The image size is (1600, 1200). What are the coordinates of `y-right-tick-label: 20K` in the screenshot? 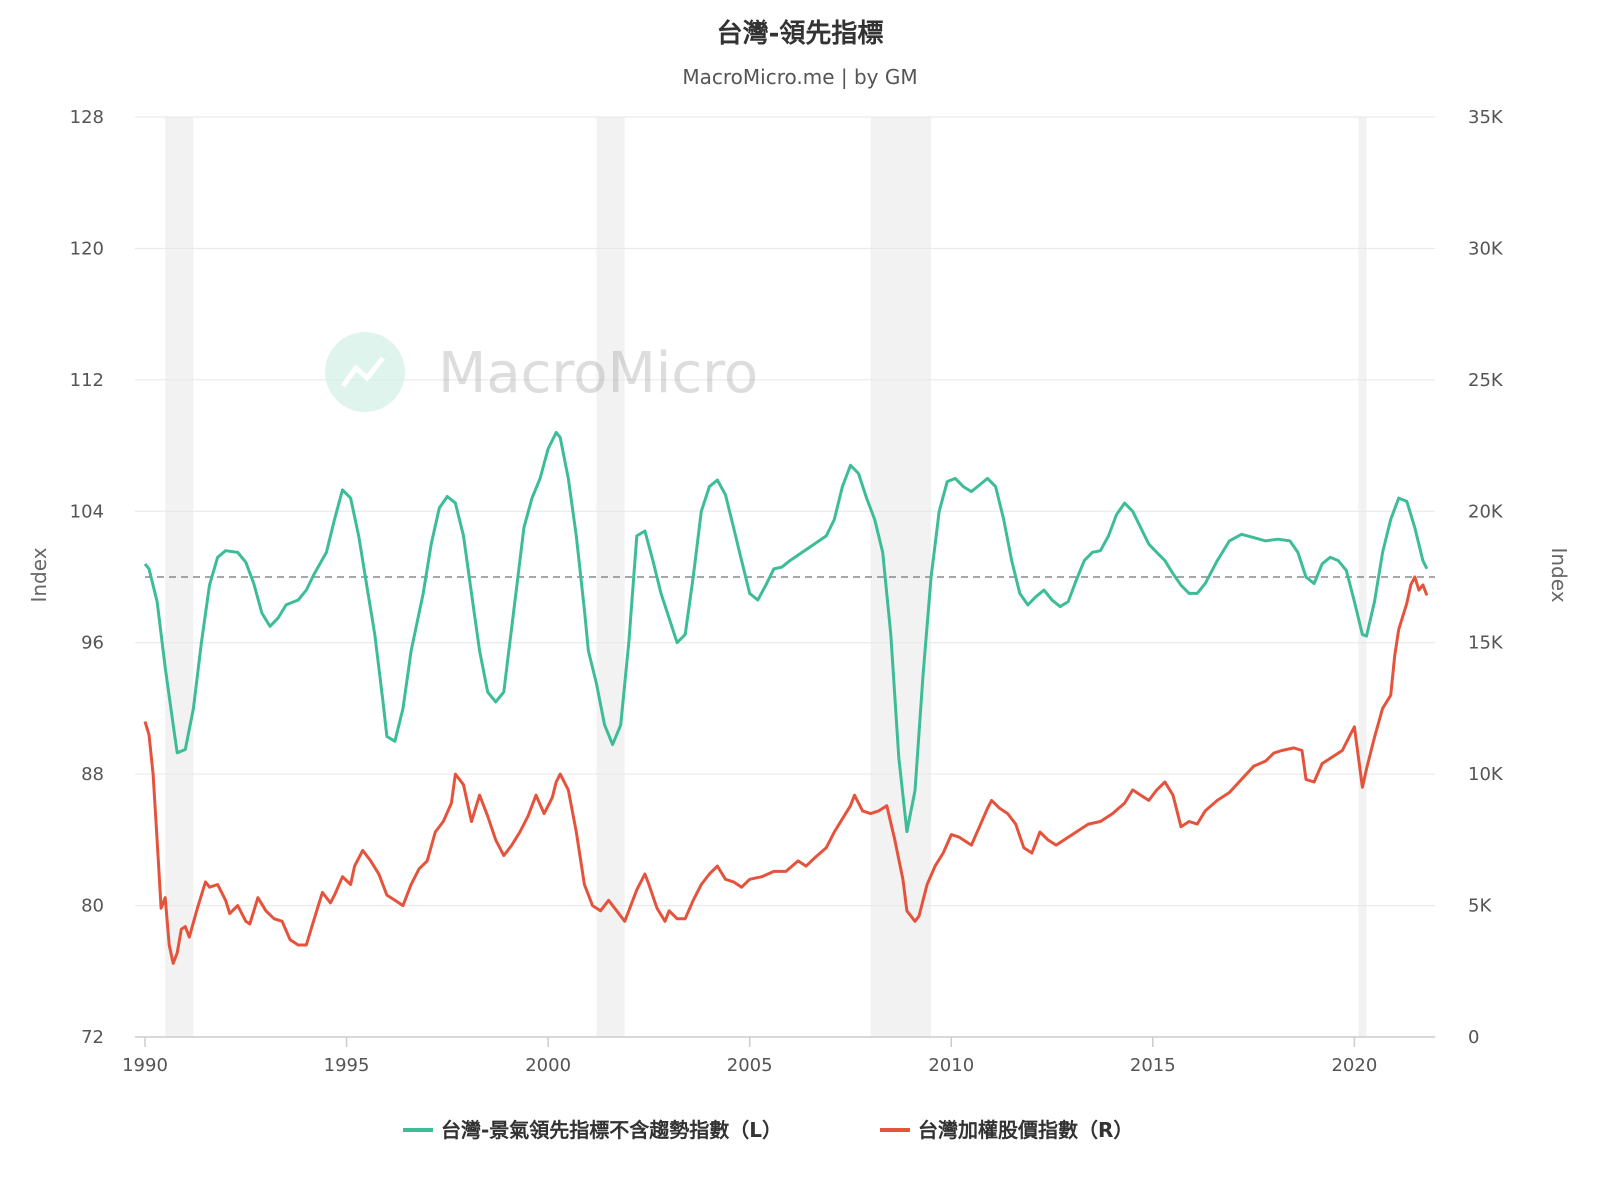 It's located at (1486, 511).